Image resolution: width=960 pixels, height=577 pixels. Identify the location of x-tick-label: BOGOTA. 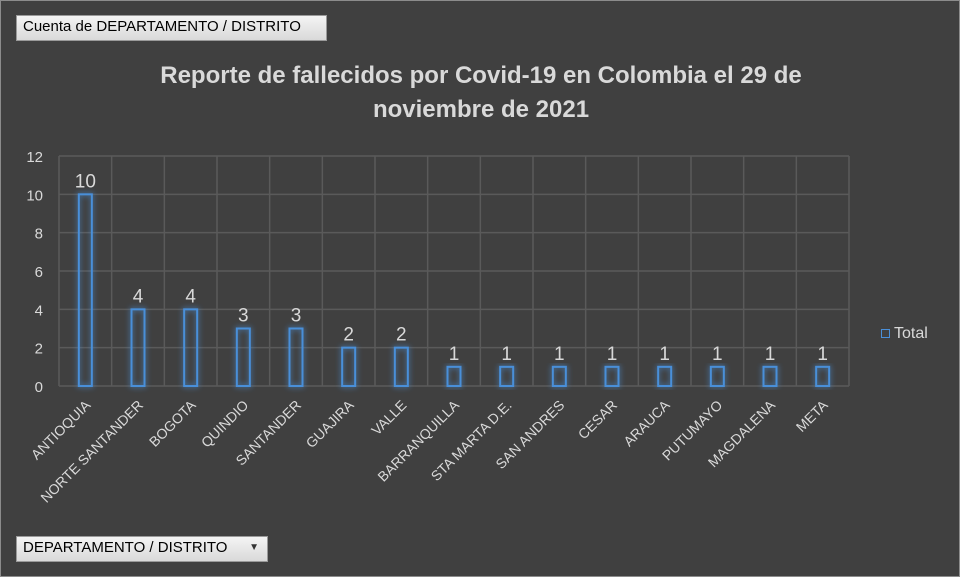
(172, 422).